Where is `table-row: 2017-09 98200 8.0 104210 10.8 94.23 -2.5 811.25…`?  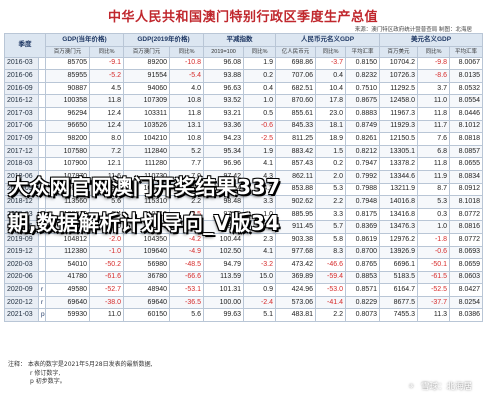
table-row: 2017-09 98200 8.0 104210 10.8 94.23 -2.5 811.25… is located at coordinates (244, 139).